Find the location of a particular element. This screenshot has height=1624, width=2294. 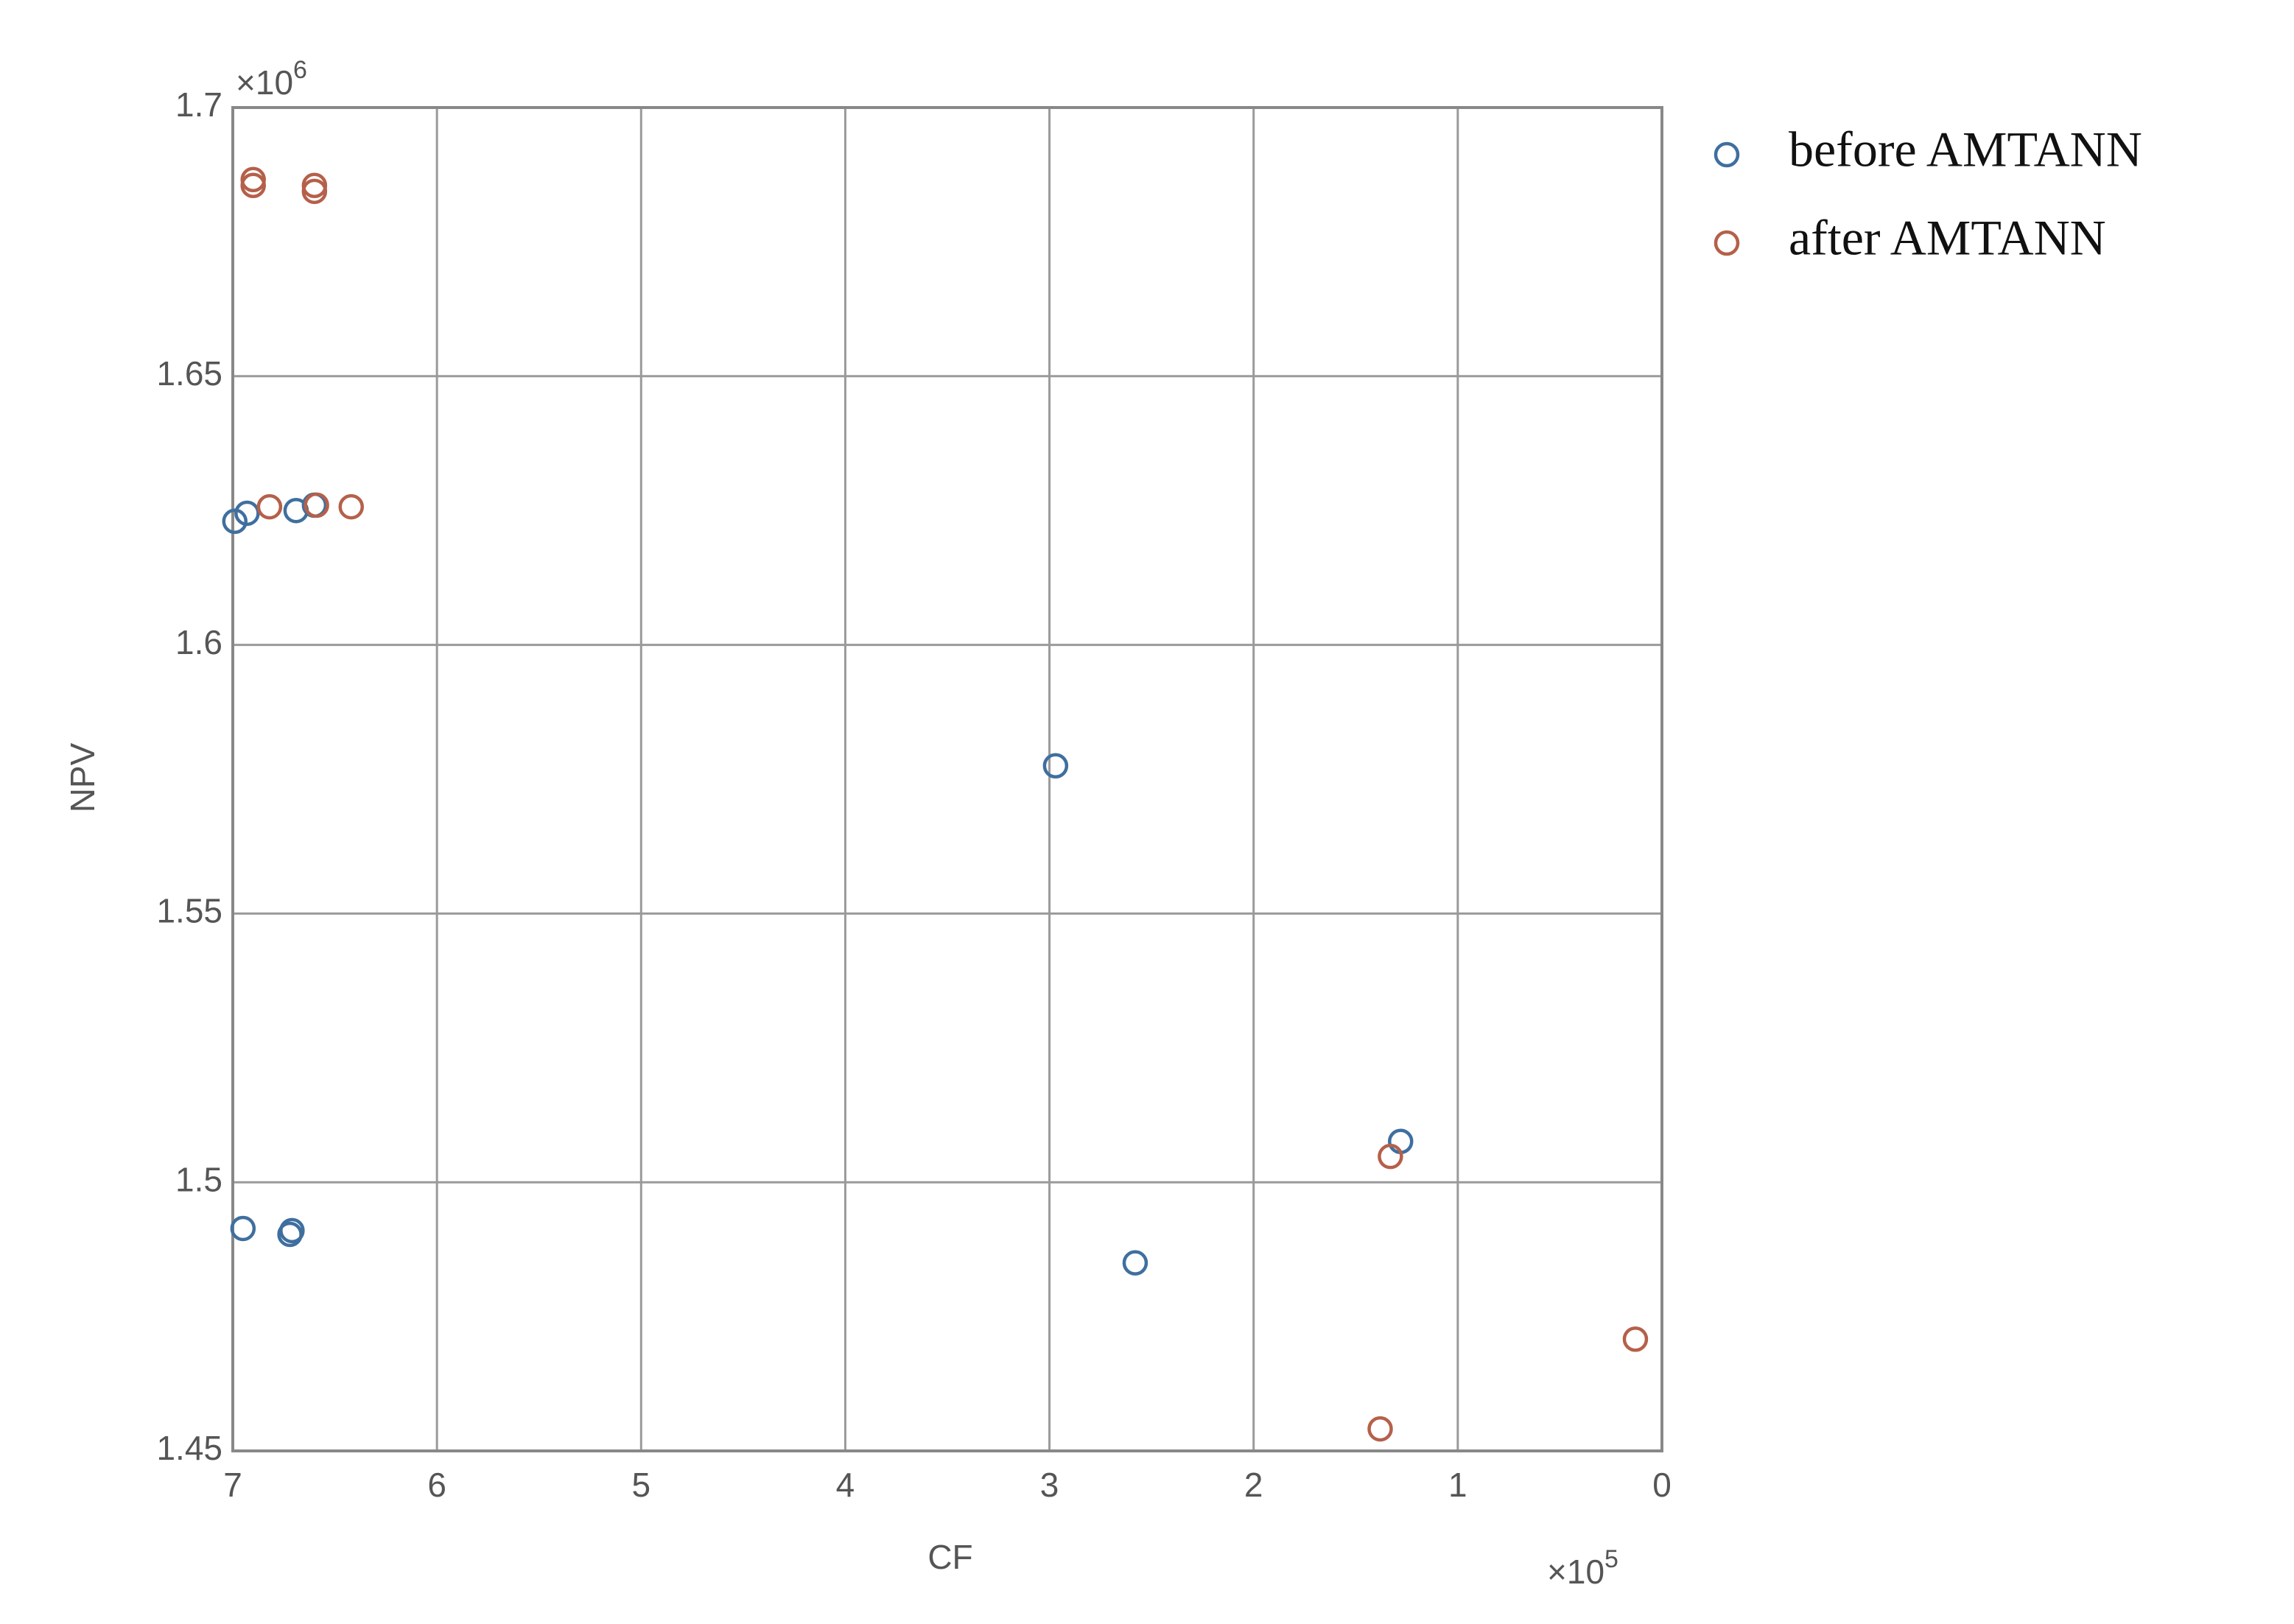

x-tick-label: 1 is located at coordinates (1457, 1485).